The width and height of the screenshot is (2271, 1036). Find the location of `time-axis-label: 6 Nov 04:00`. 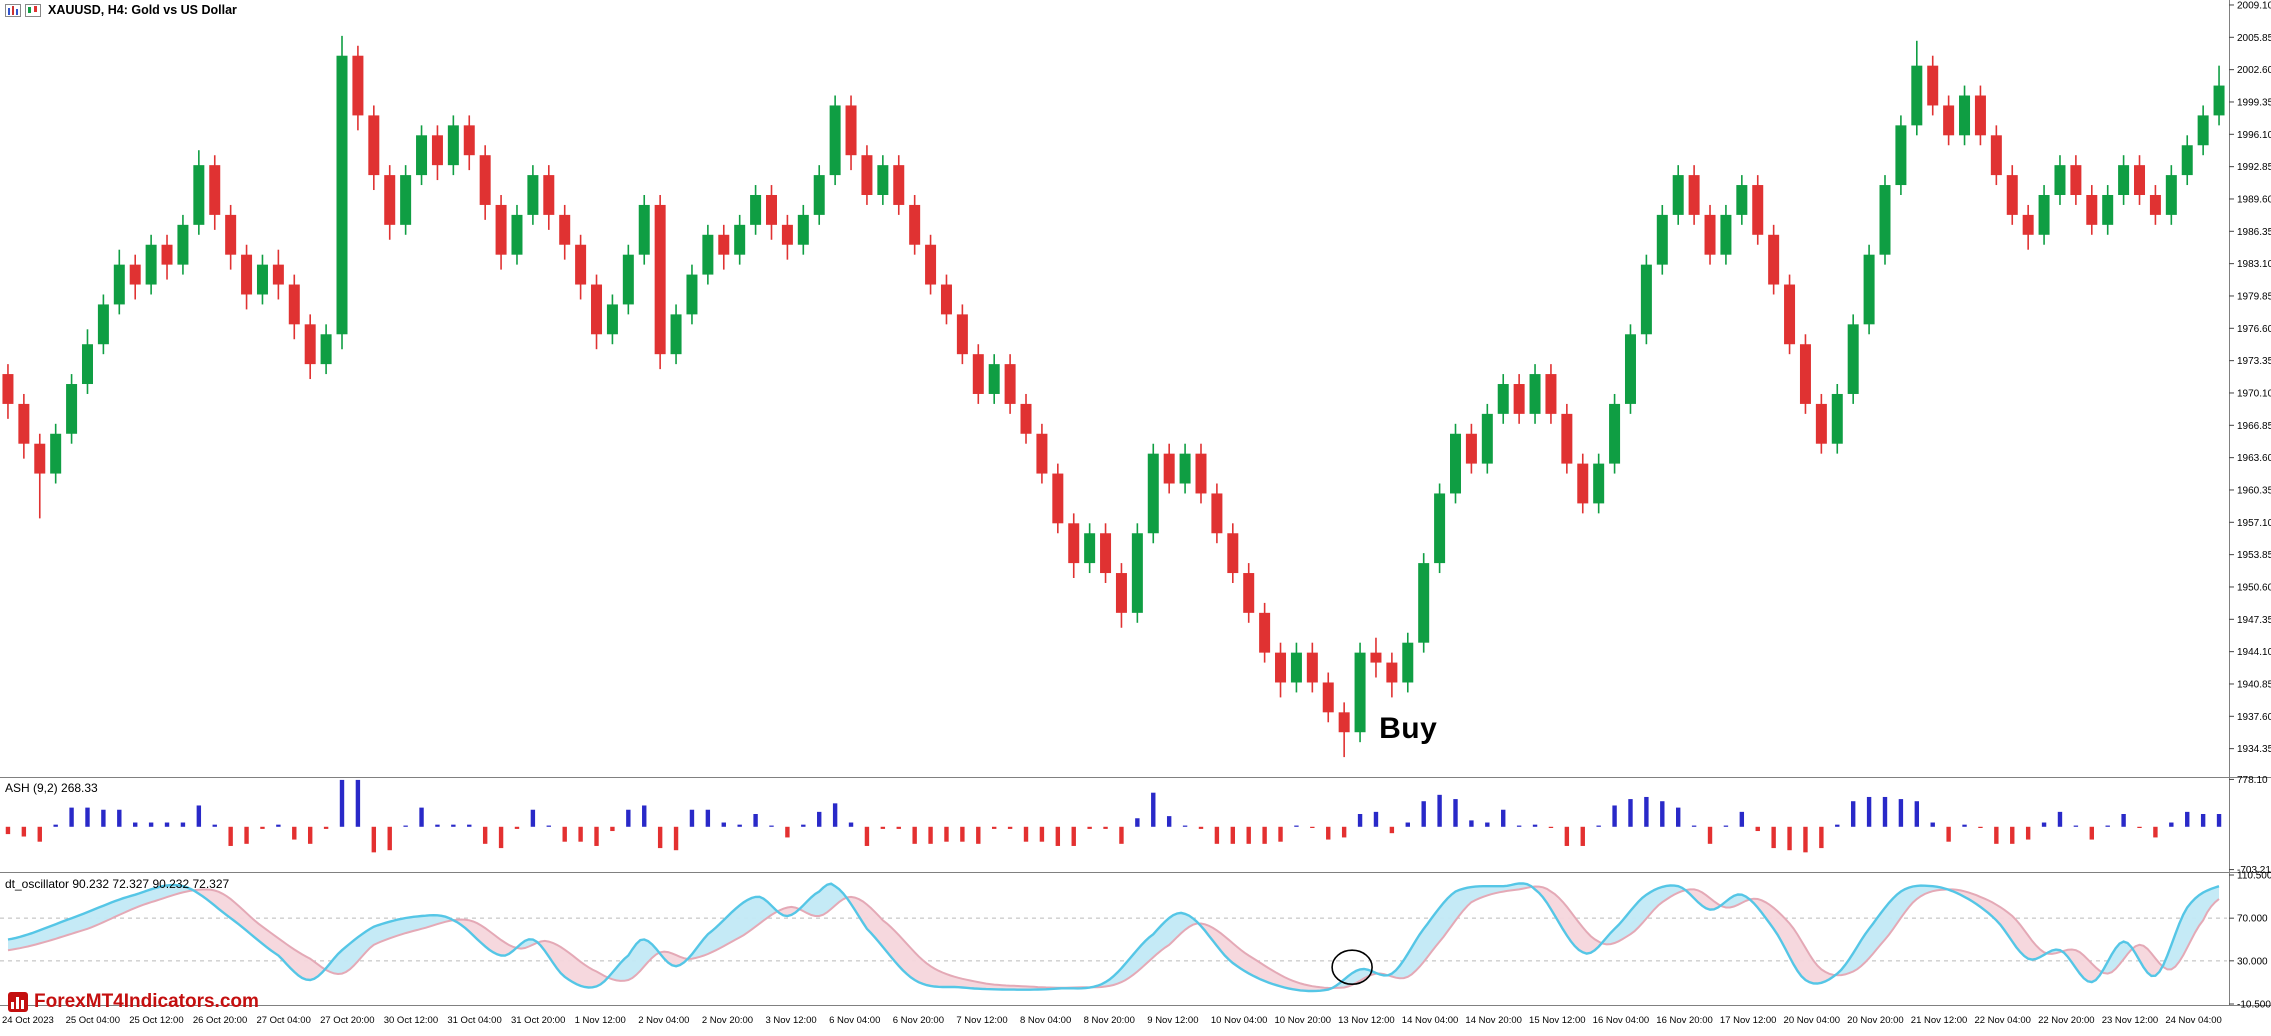

time-axis-label: 6 Nov 04:00 is located at coordinates (854, 1020).